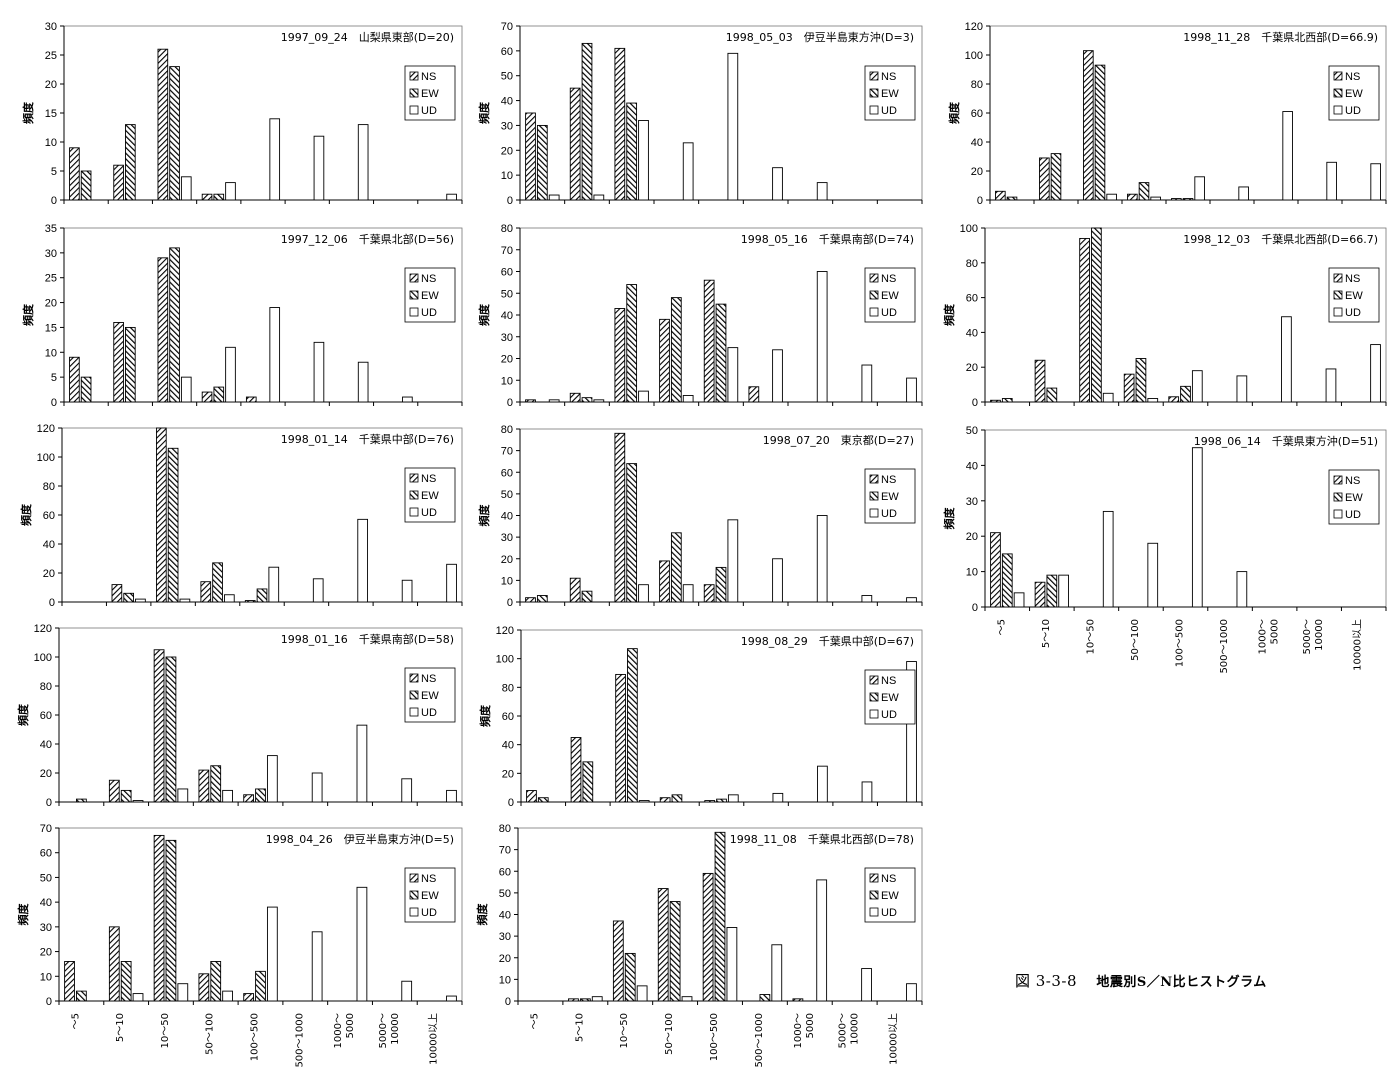 The height and width of the screenshot is (1077, 1396). What do you see at coordinates (1286, 441) in the screenshot?
I see `chart-title: 1998_06_14 千葉県東方沖(D=51)` at bounding box center [1286, 441].